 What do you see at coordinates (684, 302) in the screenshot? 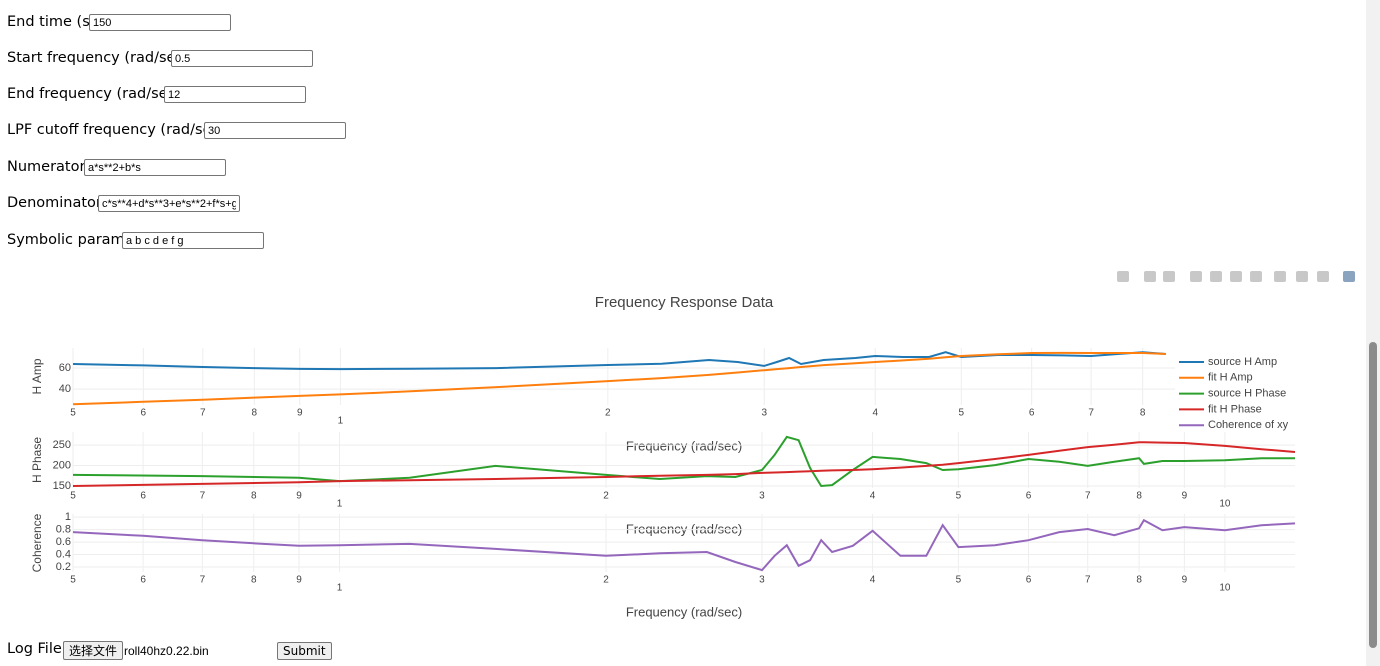
I see `chart-title: Frequency Response Data` at bounding box center [684, 302].